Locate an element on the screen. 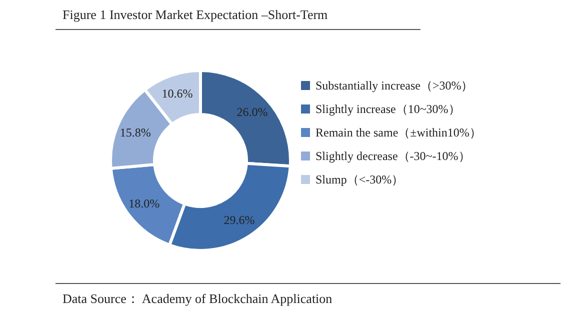 The height and width of the screenshot is (321, 576). legend-label: Remain the same（±within10%） is located at coordinates (399, 133).